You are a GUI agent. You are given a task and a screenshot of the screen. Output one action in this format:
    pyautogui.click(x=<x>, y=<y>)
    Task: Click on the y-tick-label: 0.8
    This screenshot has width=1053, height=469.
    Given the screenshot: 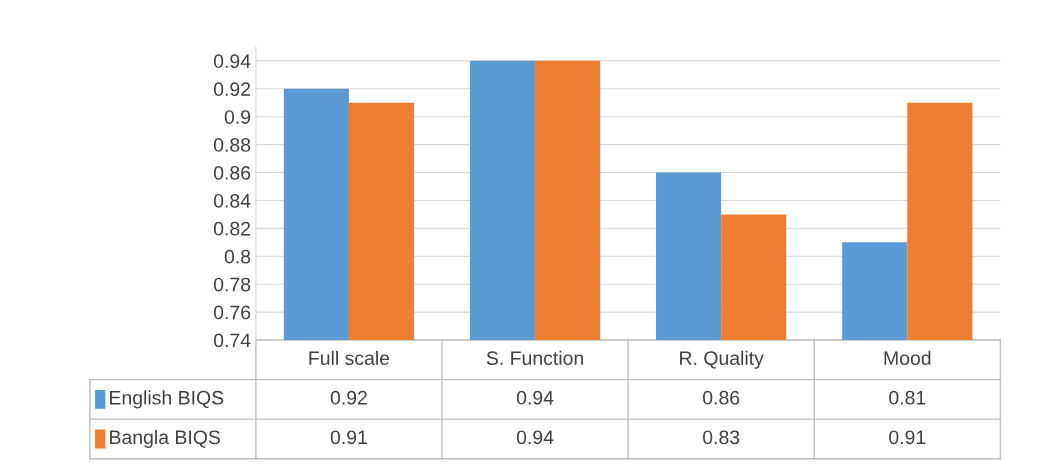 What is the action you would take?
    pyautogui.click(x=237, y=256)
    